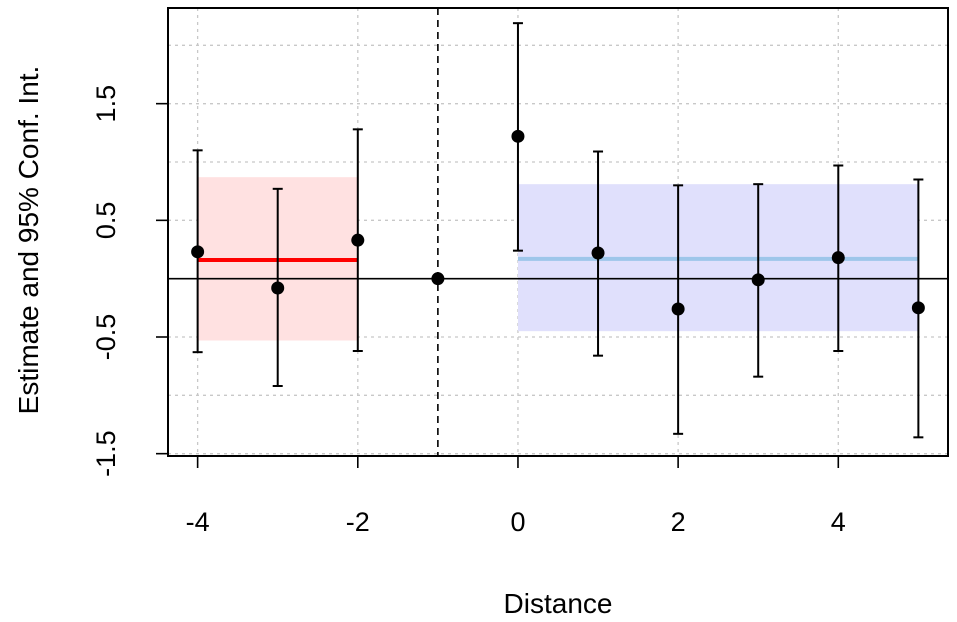 The width and height of the screenshot is (957, 622). I want to click on x-tick-label: 4, so click(838, 522).